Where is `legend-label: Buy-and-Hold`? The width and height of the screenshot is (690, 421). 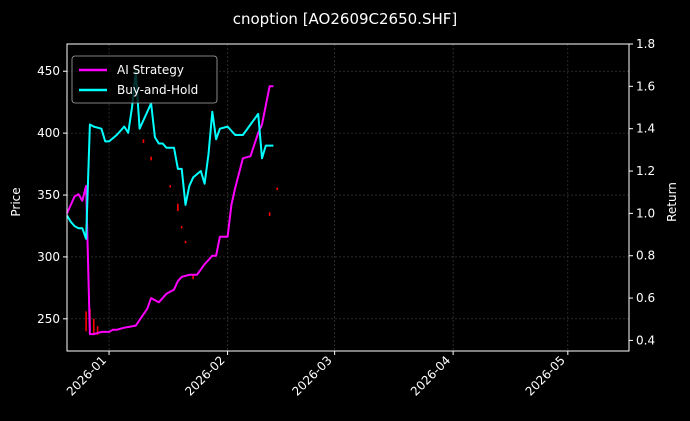 legend-label: Buy-and-Hold is located at coordinates (157, 90).